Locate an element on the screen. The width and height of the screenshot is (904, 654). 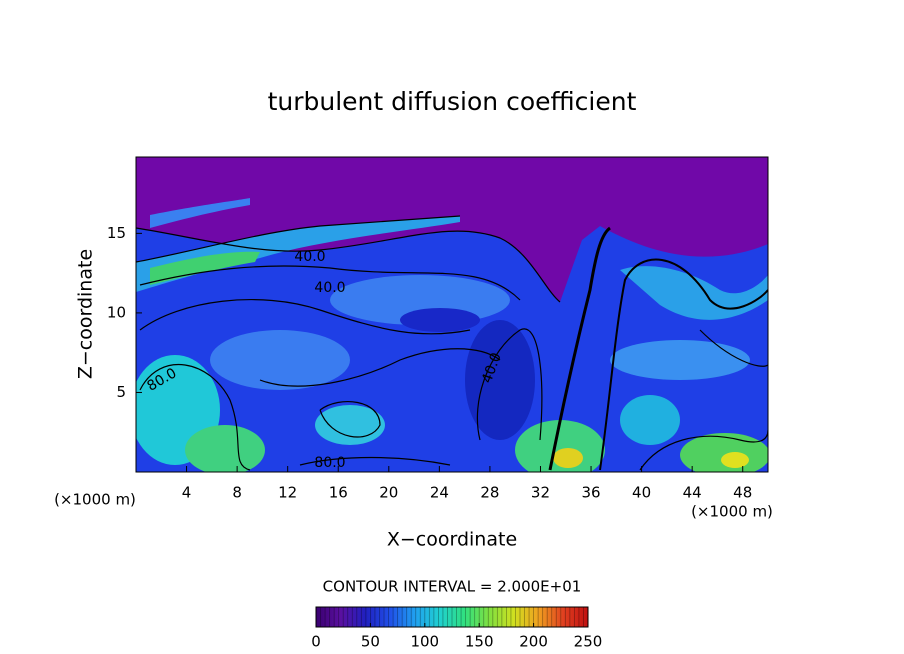
colorbar-tick-label: 0 is located at coordinates (316, 642).